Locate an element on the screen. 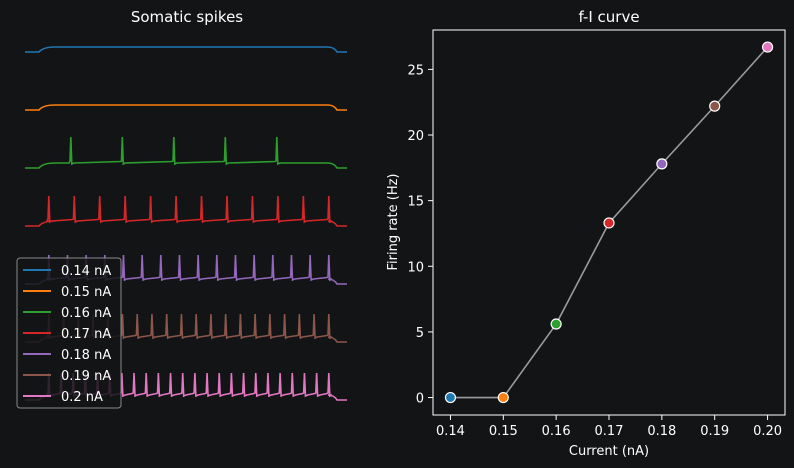  y-axis-label: Firing rate (Hz) is located at coordinates (393, 221).